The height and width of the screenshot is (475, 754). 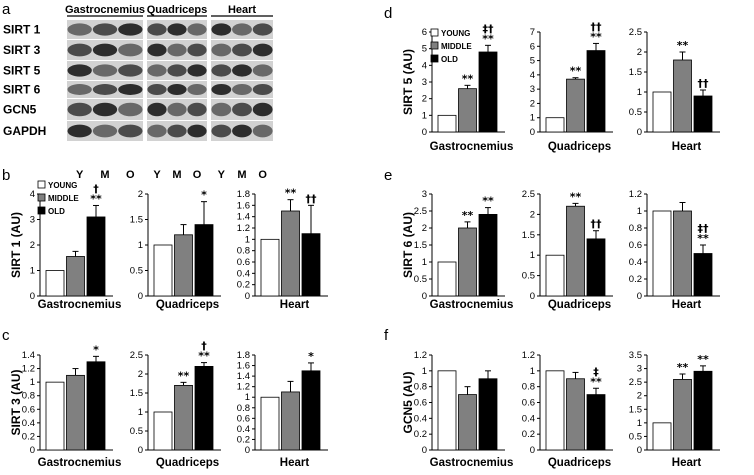 I want to click on chart-subplot: 0 0.5 1 1.5 2 2.5 ** †† Heart, so click(x=674, y=90).